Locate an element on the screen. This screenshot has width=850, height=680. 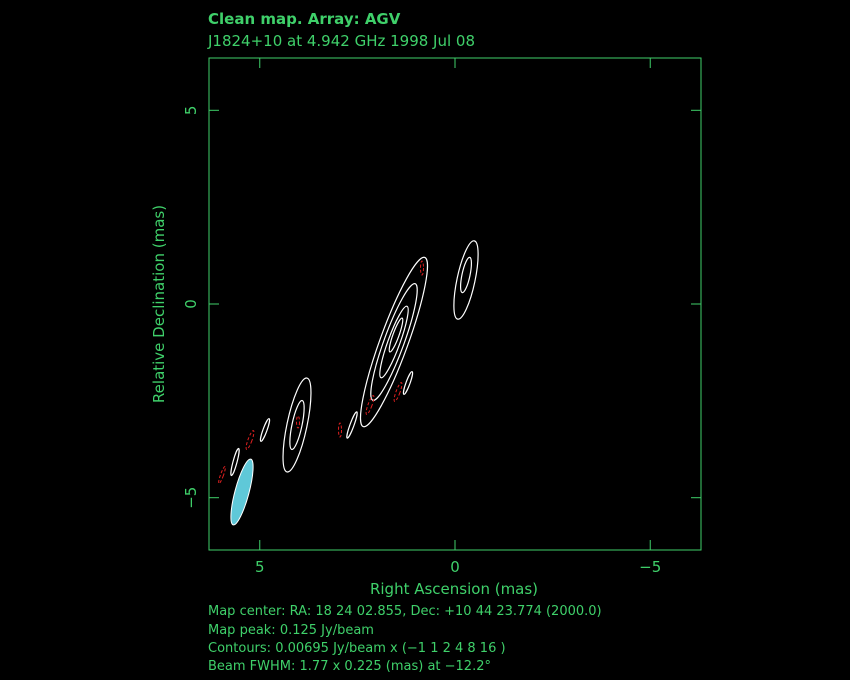
chart-subtitle: J1824+10 at 4.942 GHz 1998 Jul 08 is located at coordinates (341, 41).